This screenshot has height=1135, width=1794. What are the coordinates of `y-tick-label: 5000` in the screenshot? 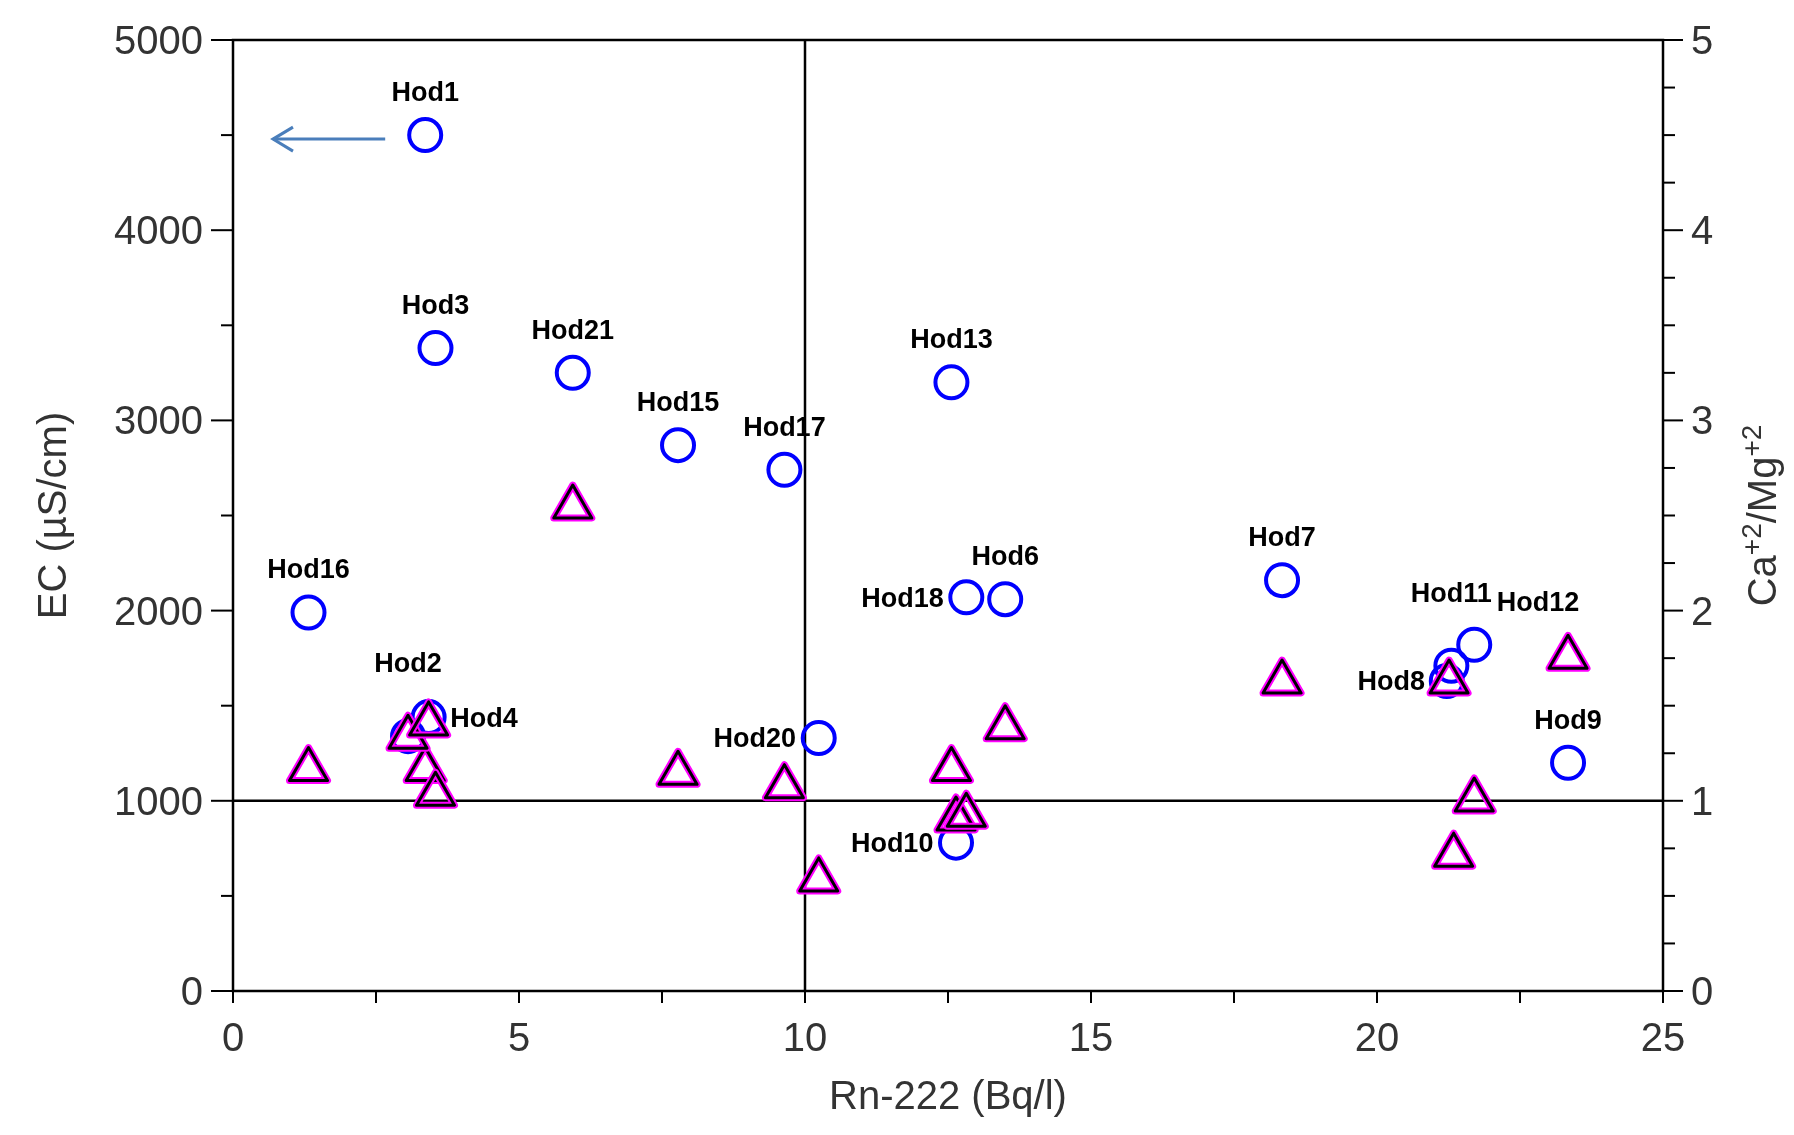 It's located at (158, 40).